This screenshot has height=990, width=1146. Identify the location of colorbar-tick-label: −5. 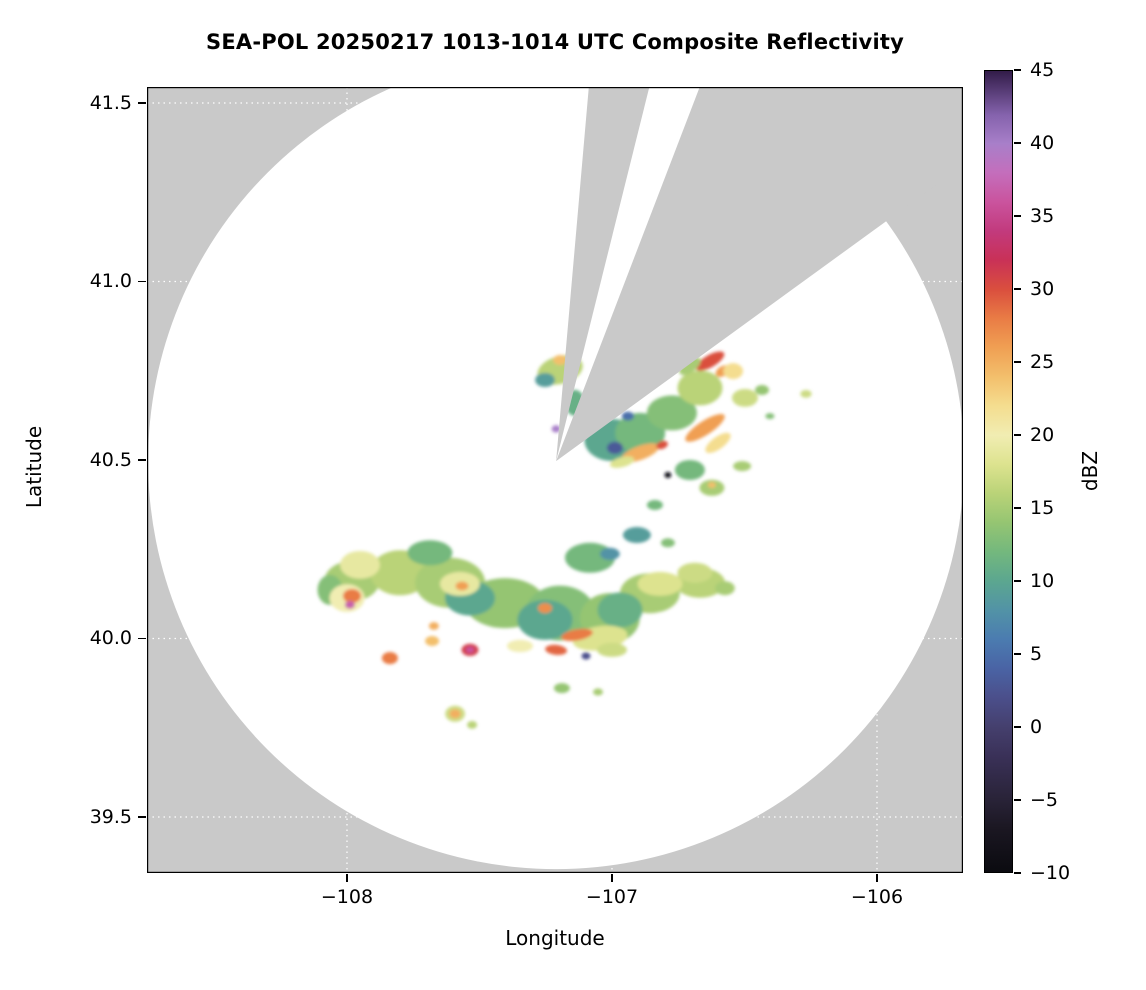
(1044, 800).